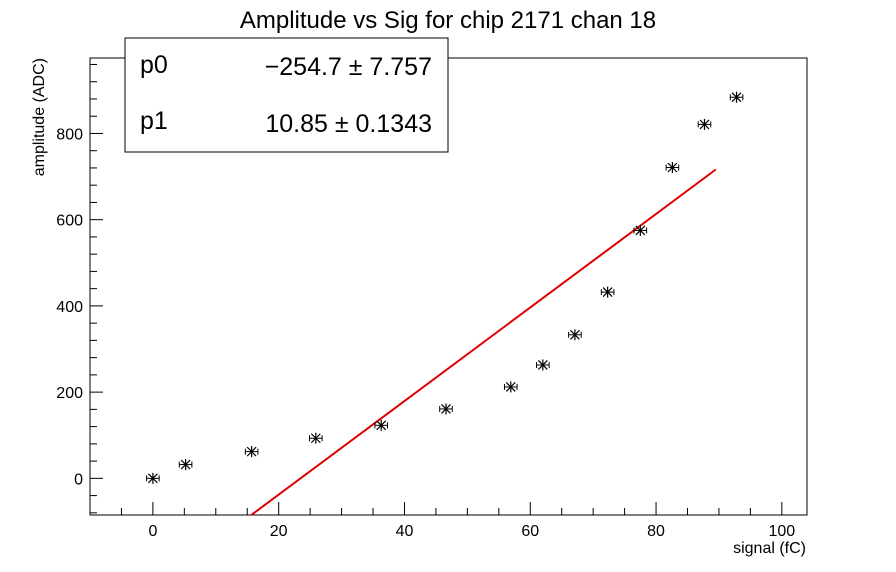 Image resolution: width=896 pixels, height=572 pixels. I want to click on stats-box: p0 −254.7 ± 7.757 p1 10.85 ± 0.1343, so click(286, 95).